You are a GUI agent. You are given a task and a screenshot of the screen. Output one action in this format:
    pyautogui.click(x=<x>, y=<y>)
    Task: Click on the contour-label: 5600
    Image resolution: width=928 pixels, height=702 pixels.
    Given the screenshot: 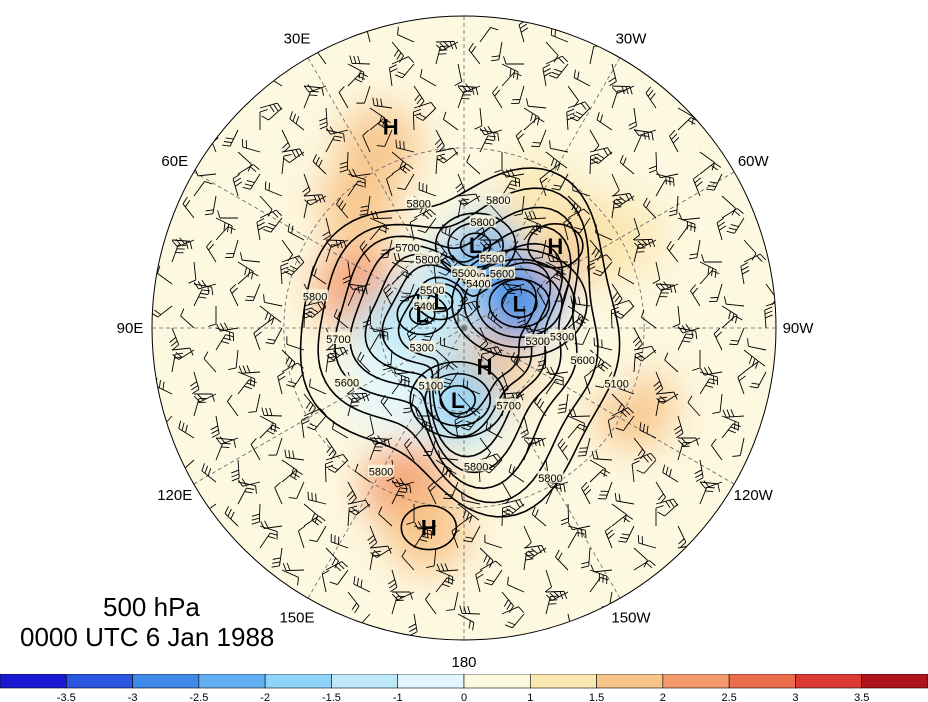 What is the action you would take?
    pyautogui.click(x=582, y=361)
    